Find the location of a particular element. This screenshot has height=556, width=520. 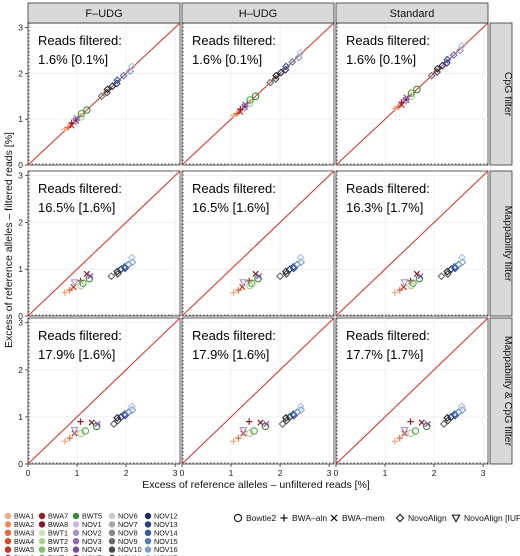

legend-sample-label: NOV12 is located at coordinates (166, 516).